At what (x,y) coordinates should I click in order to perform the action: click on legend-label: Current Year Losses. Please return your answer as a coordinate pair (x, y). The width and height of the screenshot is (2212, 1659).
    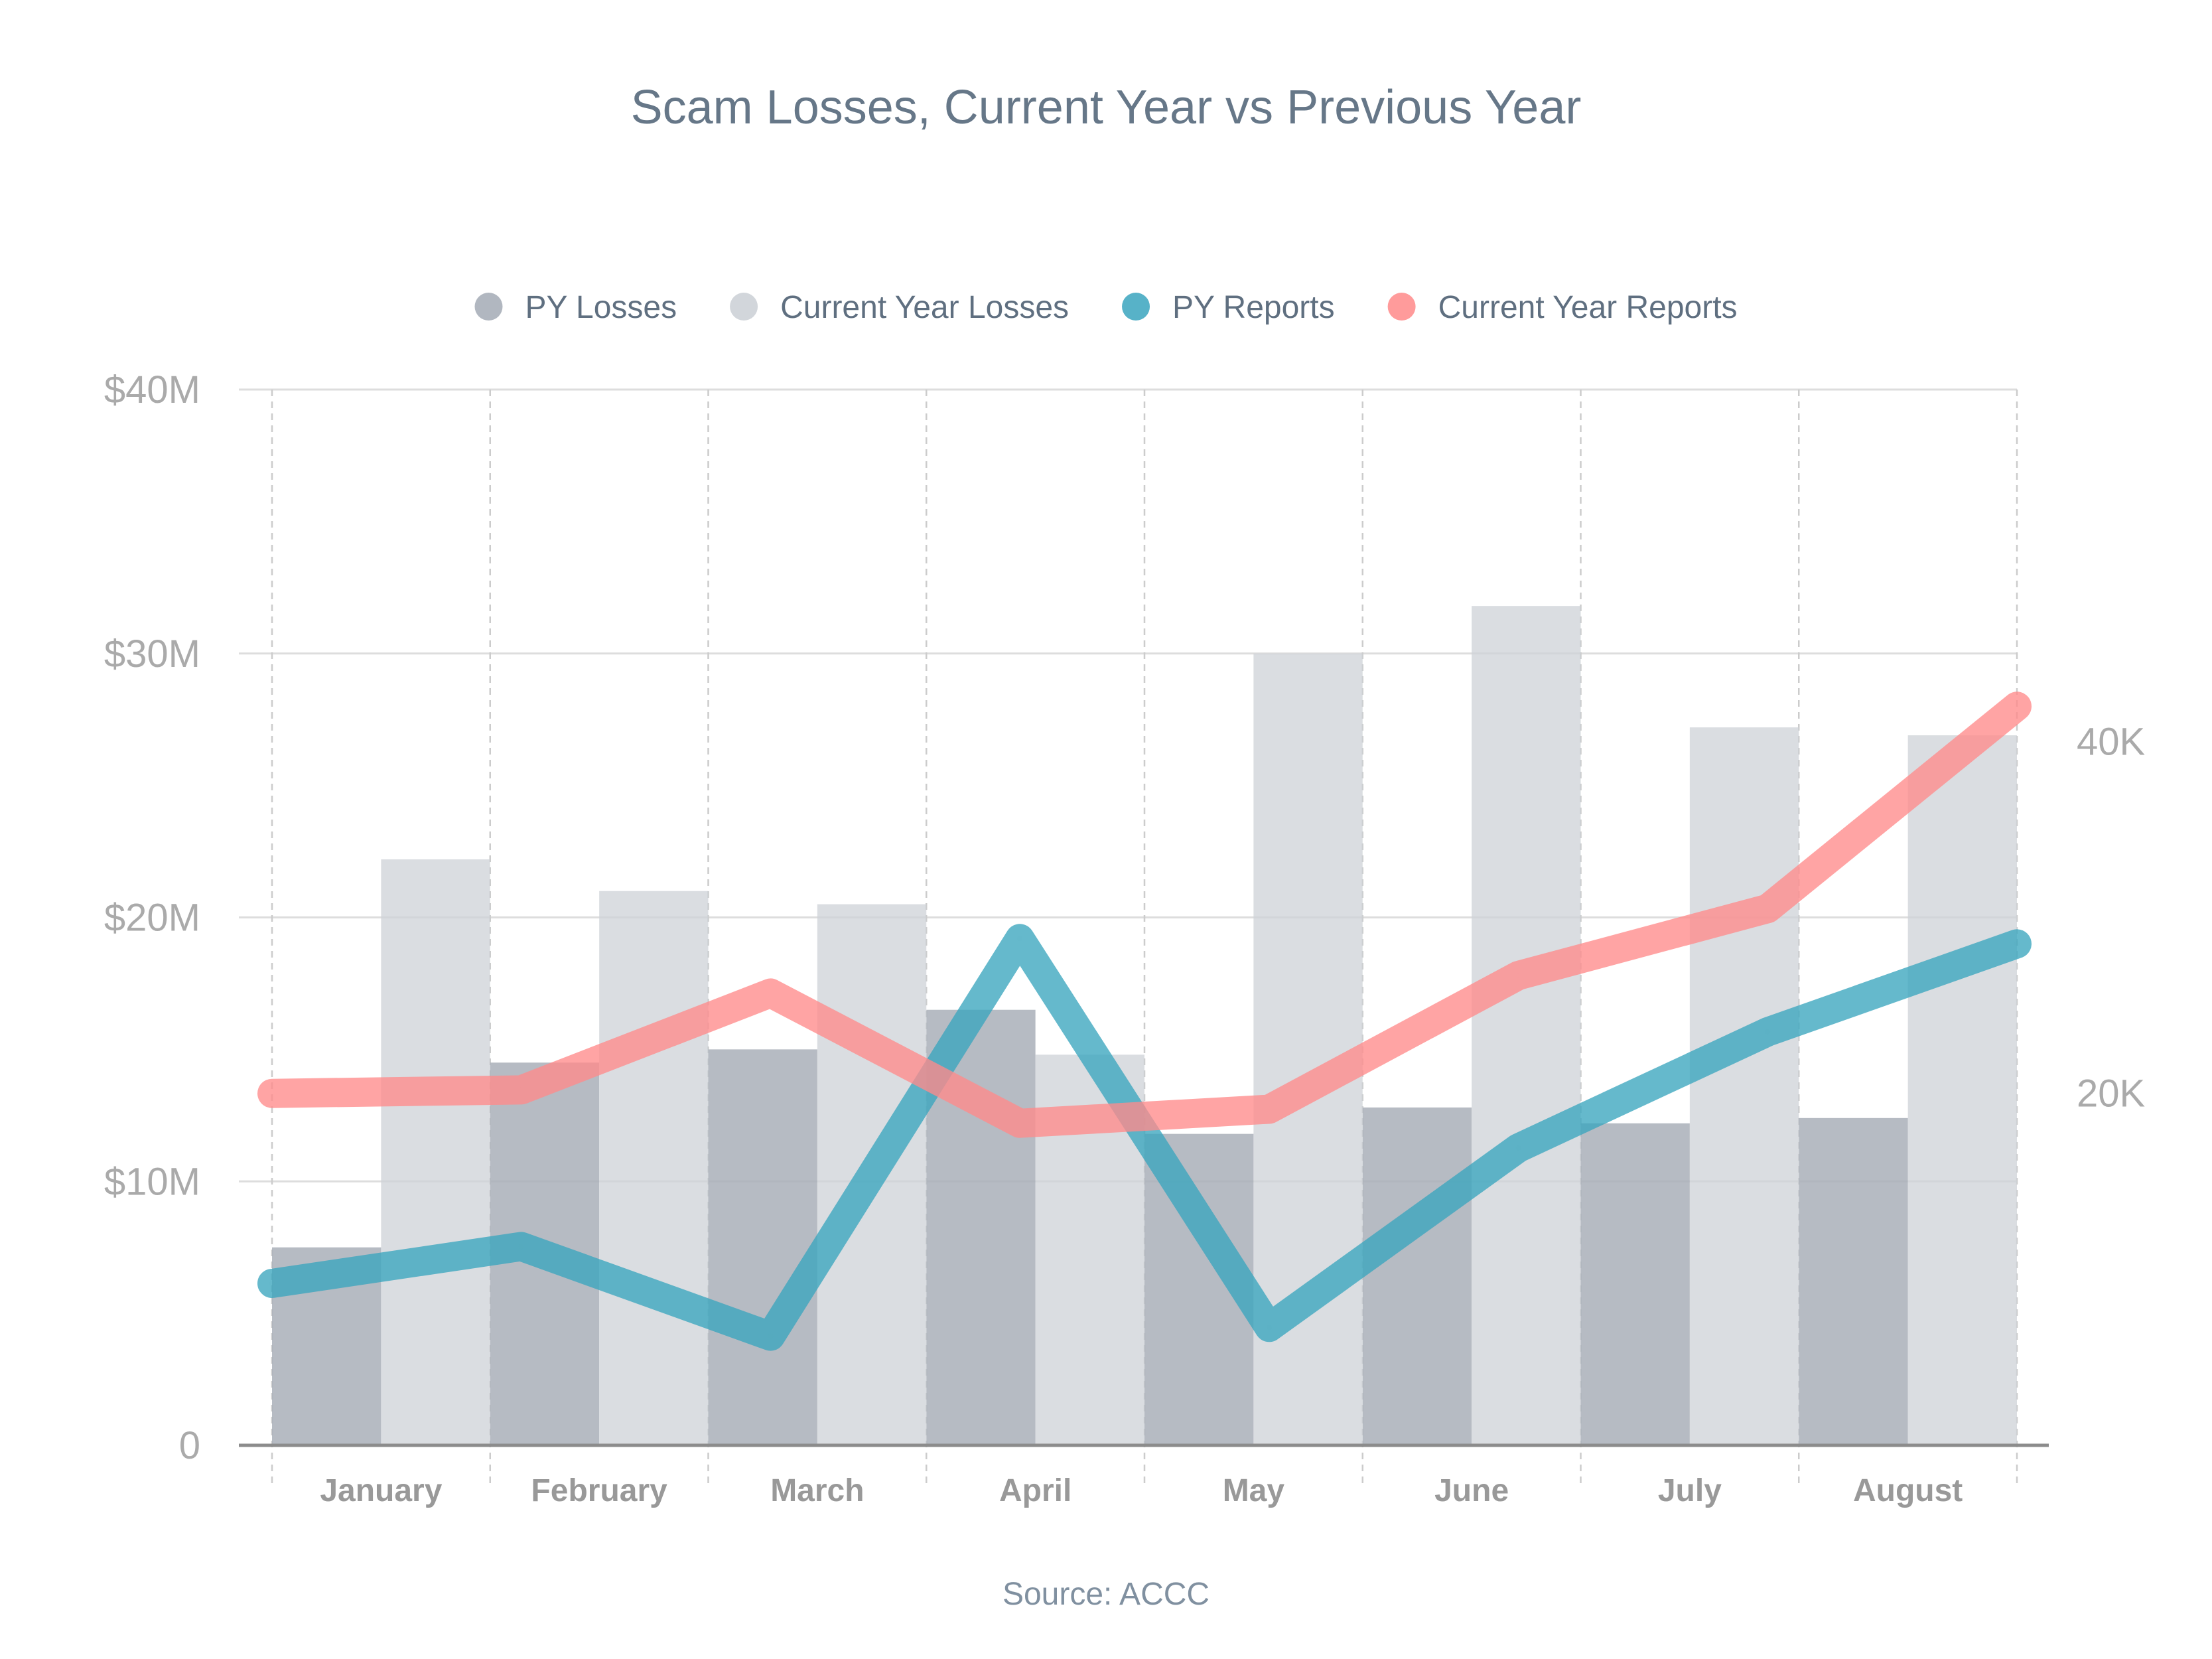
    Looking at the image, I should click on (924, 307).